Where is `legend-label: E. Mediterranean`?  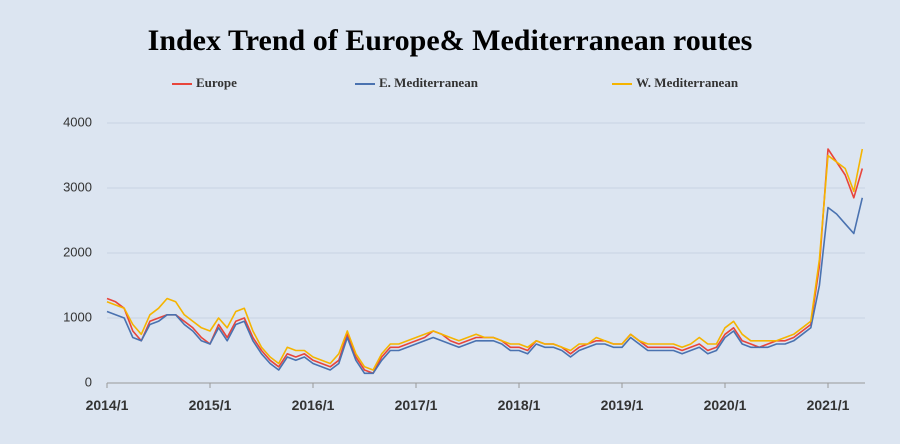
legend-label: E. Mediterranean is located at coordinates (429, 82).